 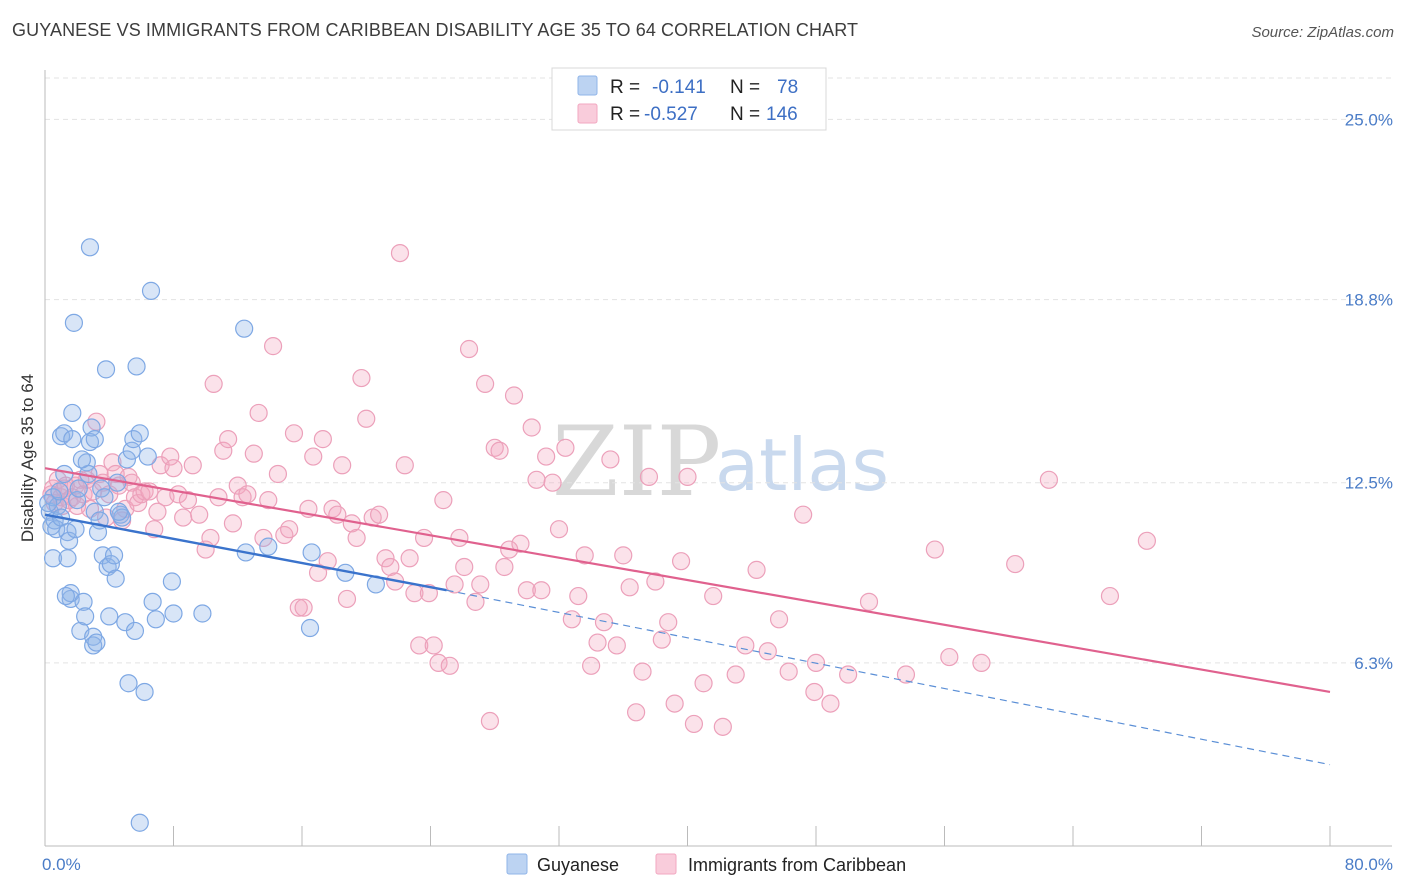 I want to click on x-tick-labels: 0.0% 80.0%, so click(x=717, y=864).